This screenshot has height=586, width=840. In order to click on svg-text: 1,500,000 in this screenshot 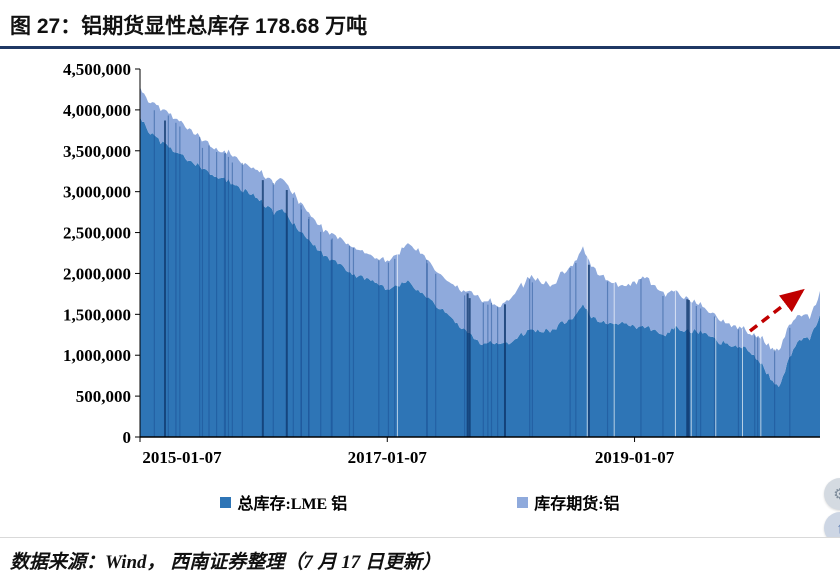, I will do `click(97, 314)`.